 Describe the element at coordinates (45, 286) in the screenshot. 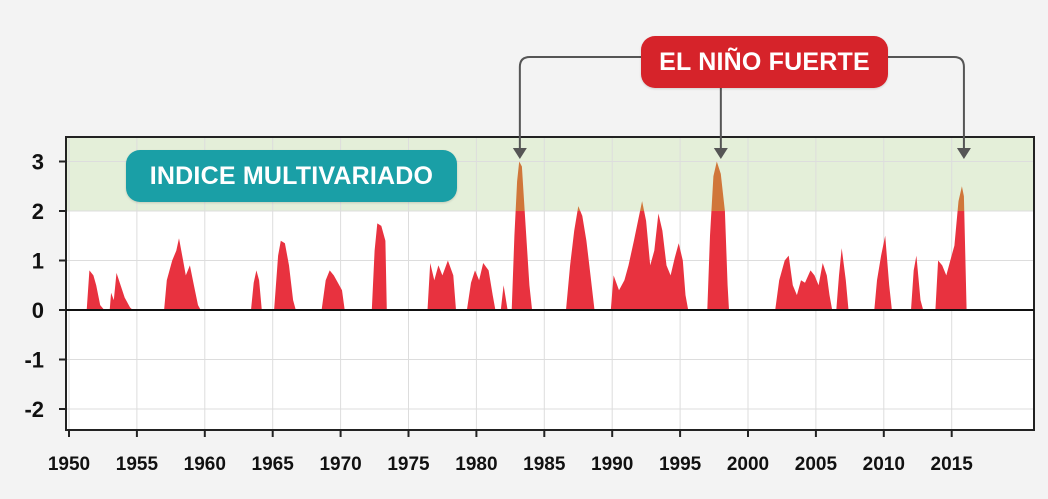

I see `y-axis-ticks: 3 2 1 0 -1 -2` at that location.